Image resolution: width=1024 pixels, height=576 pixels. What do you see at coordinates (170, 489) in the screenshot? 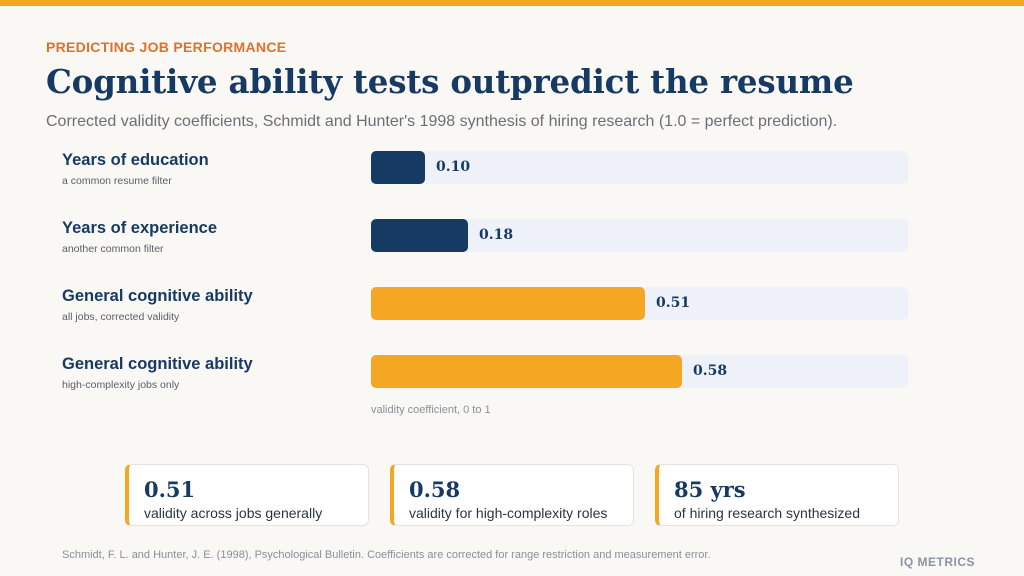
I see `stat-value: 0.51` at bounding box center [170, 489].